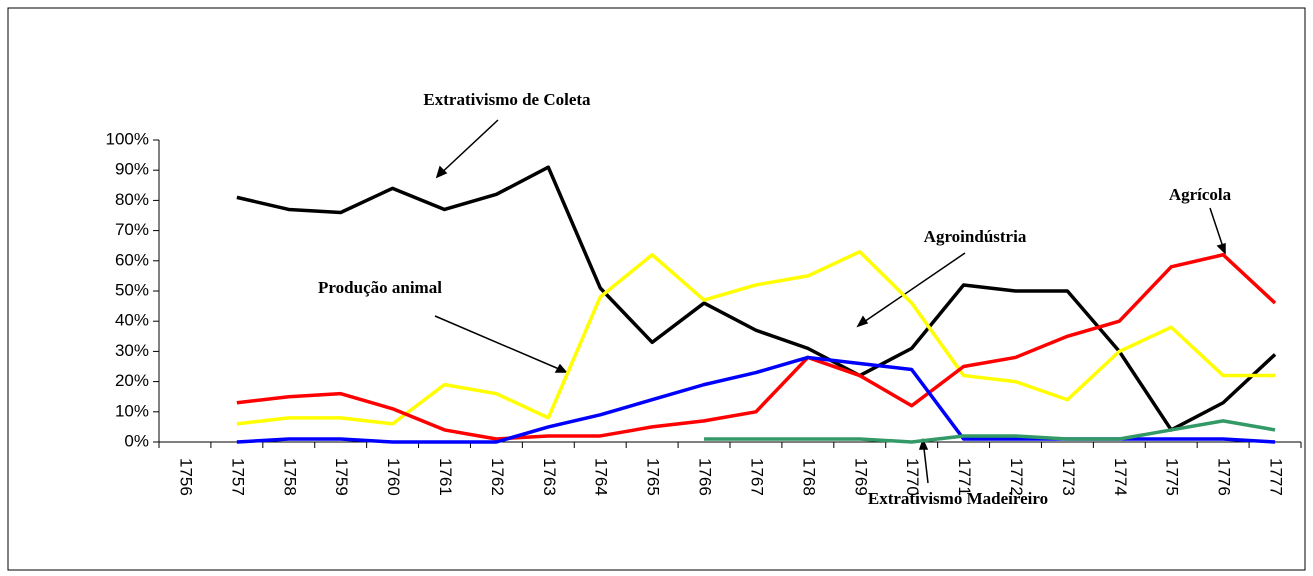  Describe the element at coordinates (445, 477) in the screenshot. I see `x-tick-label: 1761` at that location.